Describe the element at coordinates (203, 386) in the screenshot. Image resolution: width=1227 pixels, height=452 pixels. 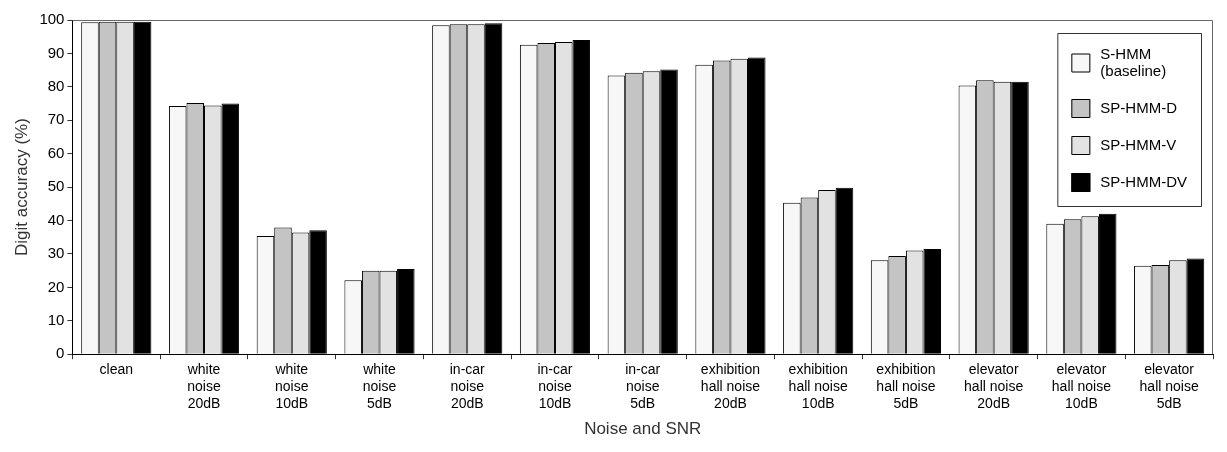
I see `x-tick-label: white noise 20dB` at that location.